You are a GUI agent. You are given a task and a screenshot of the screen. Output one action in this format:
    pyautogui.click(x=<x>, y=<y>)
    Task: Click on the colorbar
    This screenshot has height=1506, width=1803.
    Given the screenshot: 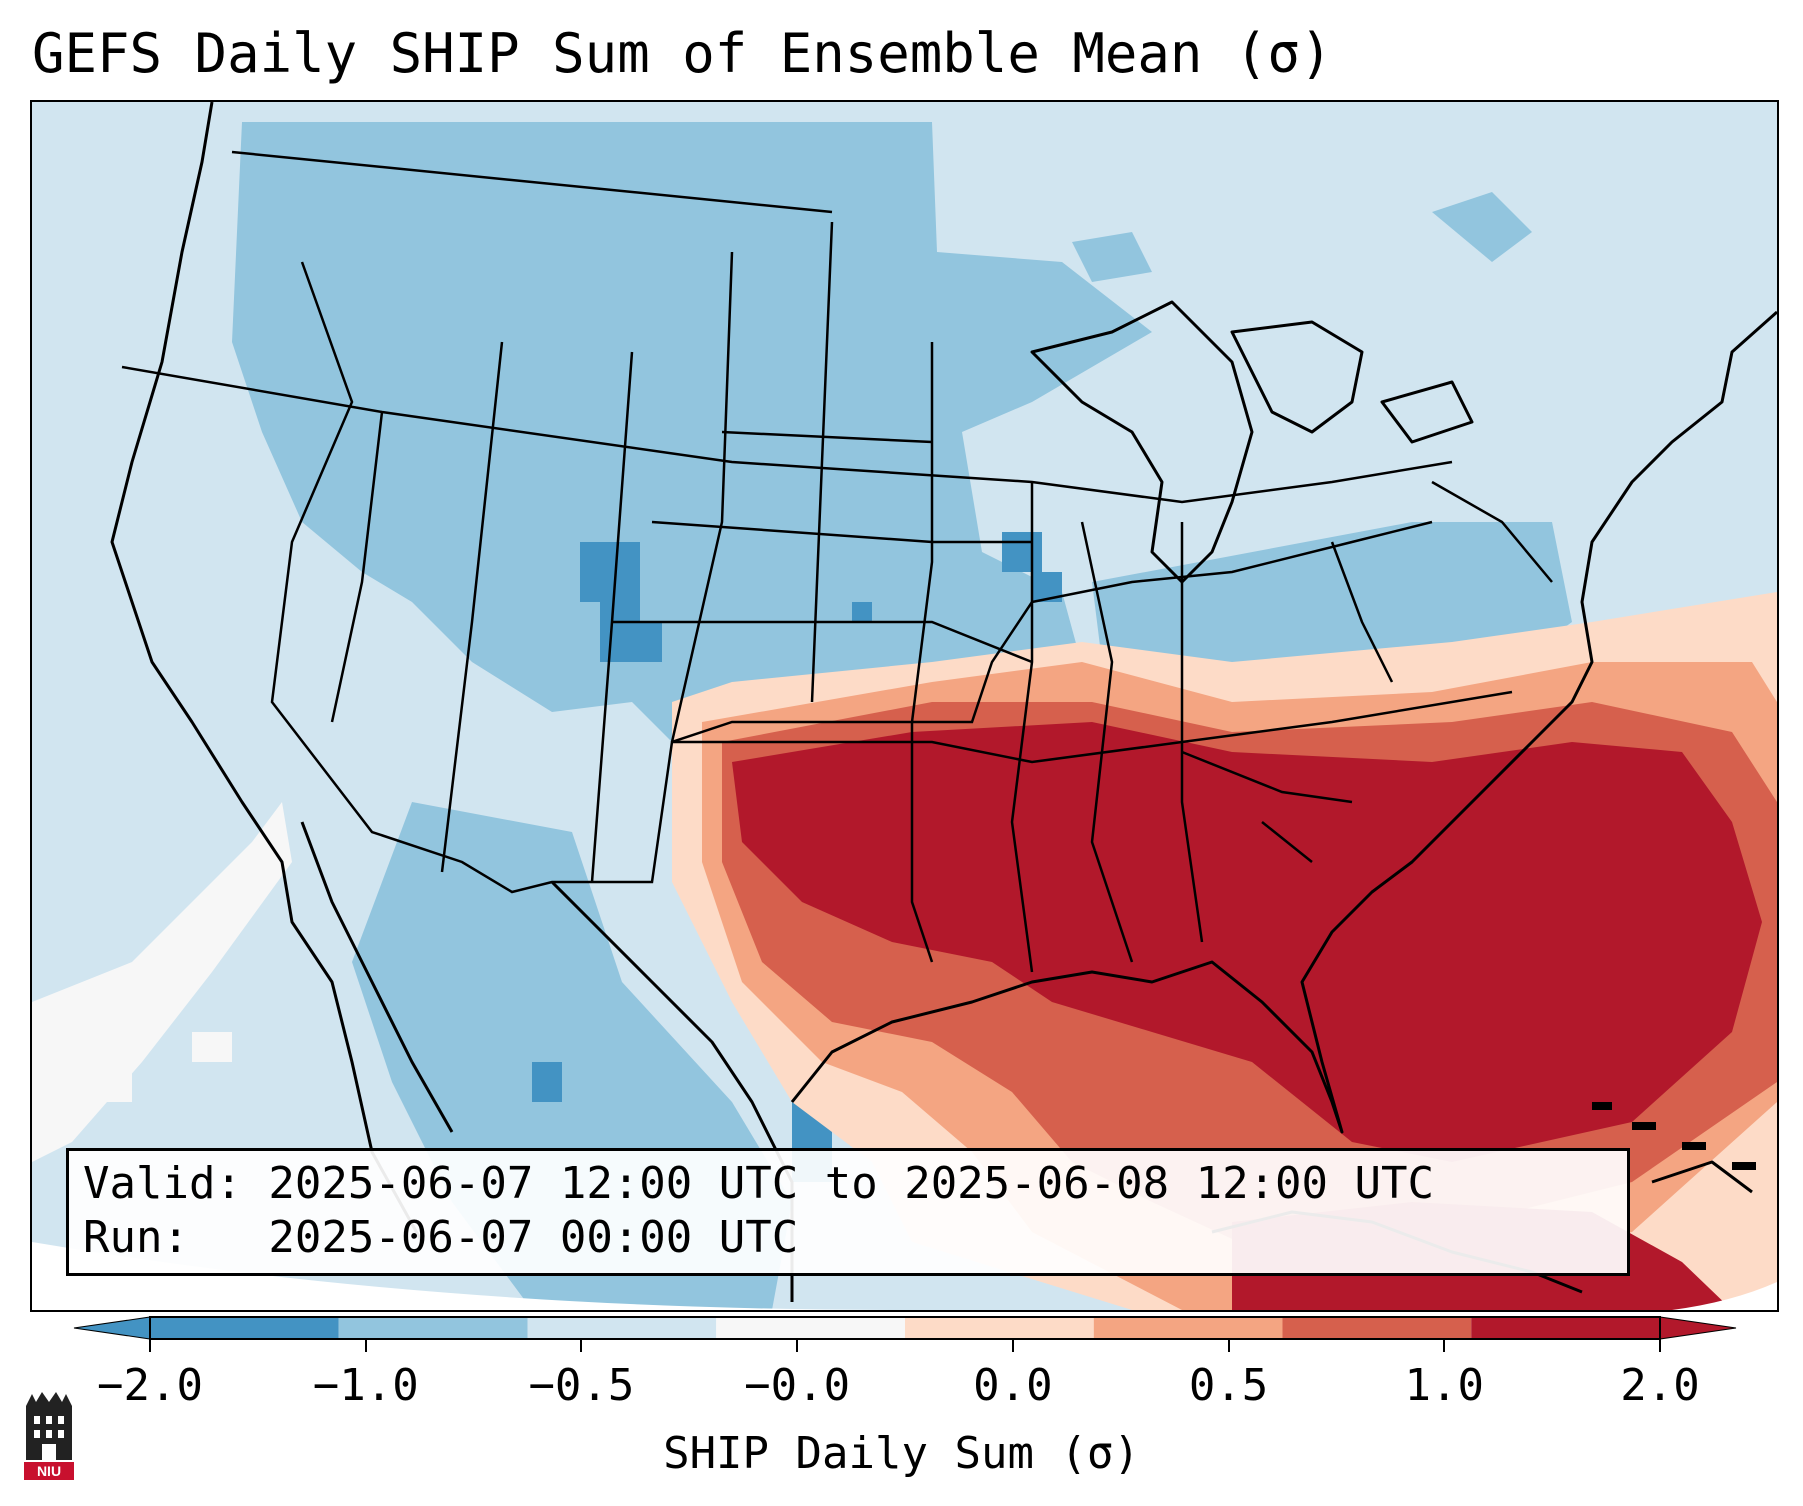 What is the action you would take?
    pyautogui.click(x=905, y=1328)
    